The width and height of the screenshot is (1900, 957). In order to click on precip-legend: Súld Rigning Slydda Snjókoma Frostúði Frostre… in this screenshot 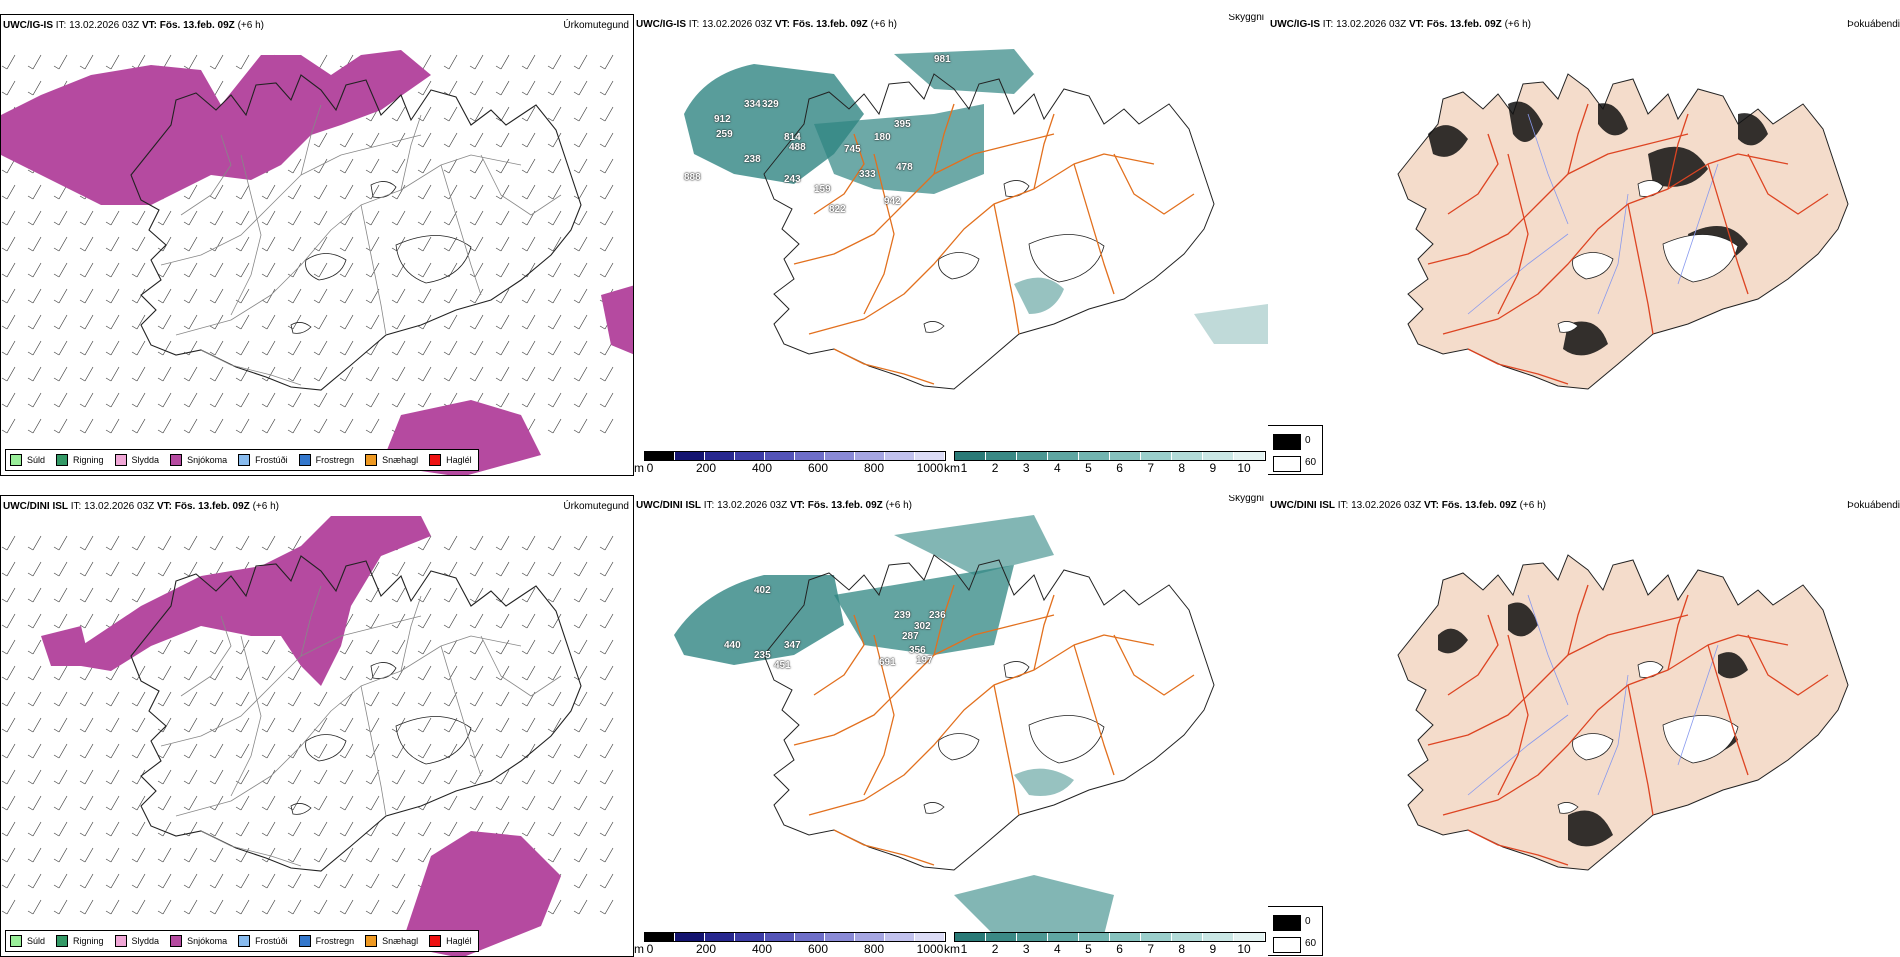, I will do `click(242, 460)`.